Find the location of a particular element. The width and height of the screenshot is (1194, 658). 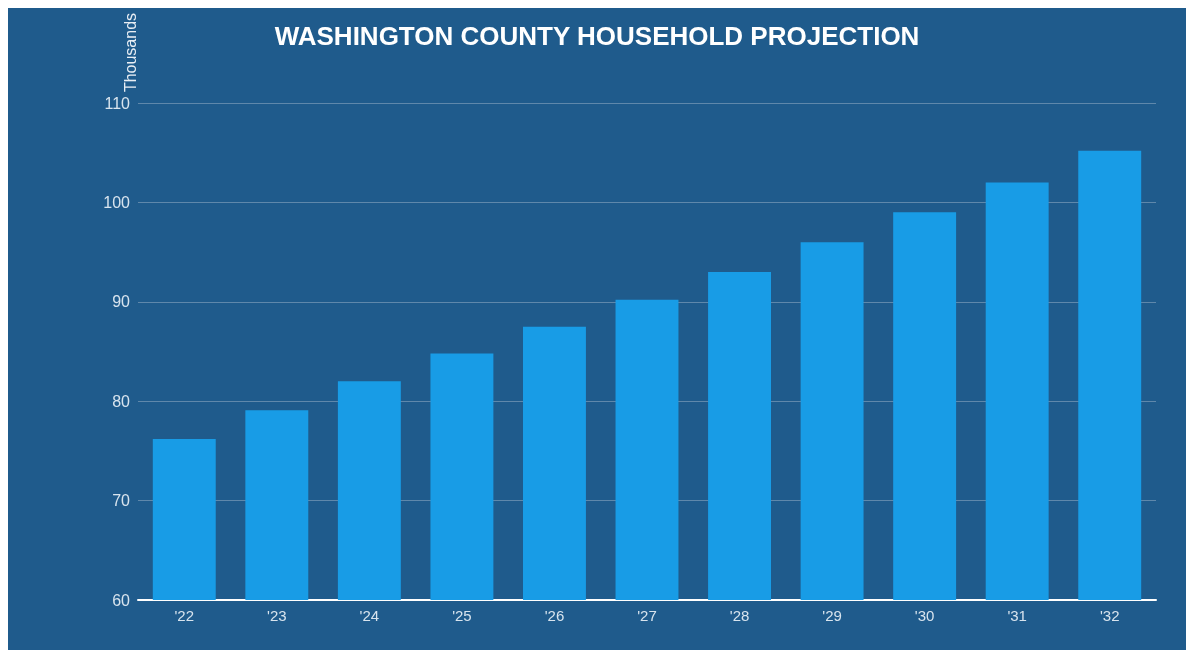

x-tick-label: '24 is located at coordinates (369, 615).